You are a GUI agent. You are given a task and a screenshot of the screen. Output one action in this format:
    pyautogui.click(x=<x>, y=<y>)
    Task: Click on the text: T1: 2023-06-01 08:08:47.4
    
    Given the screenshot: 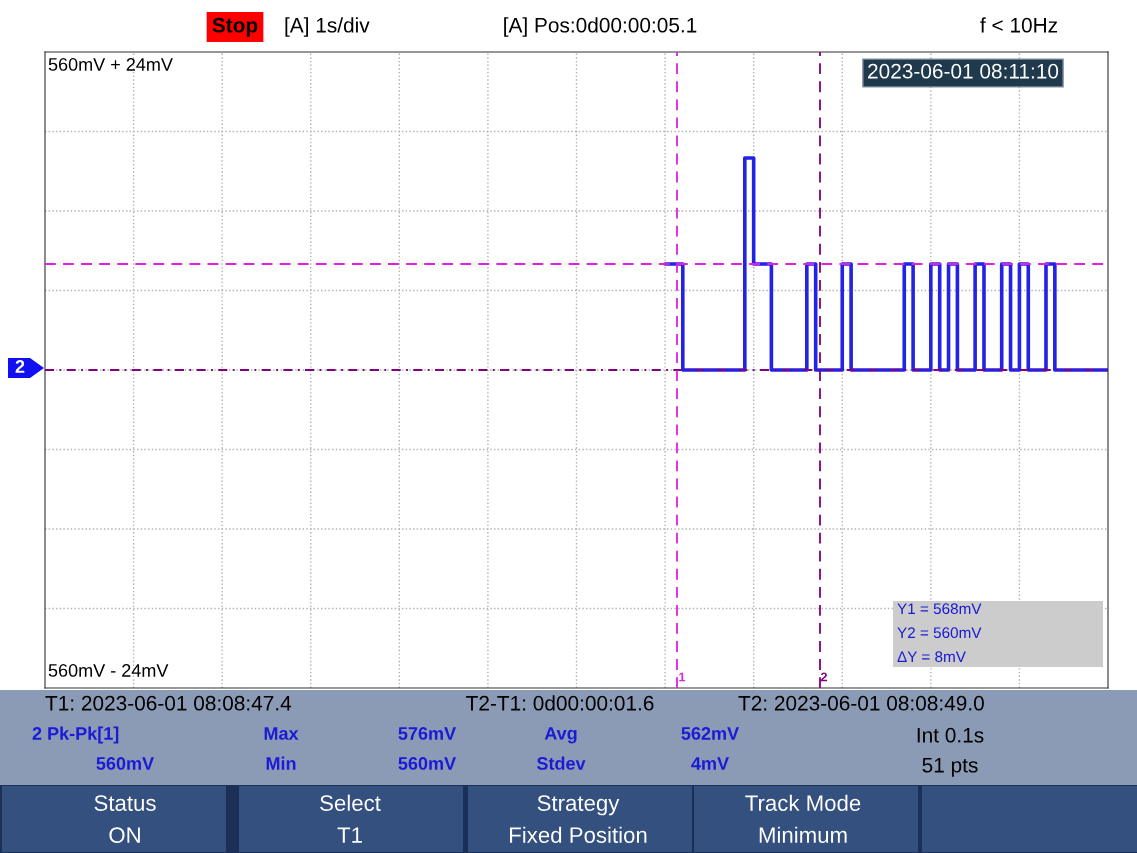 What is the action you would take?
    pyautogui.click(x=168, y=703)
    